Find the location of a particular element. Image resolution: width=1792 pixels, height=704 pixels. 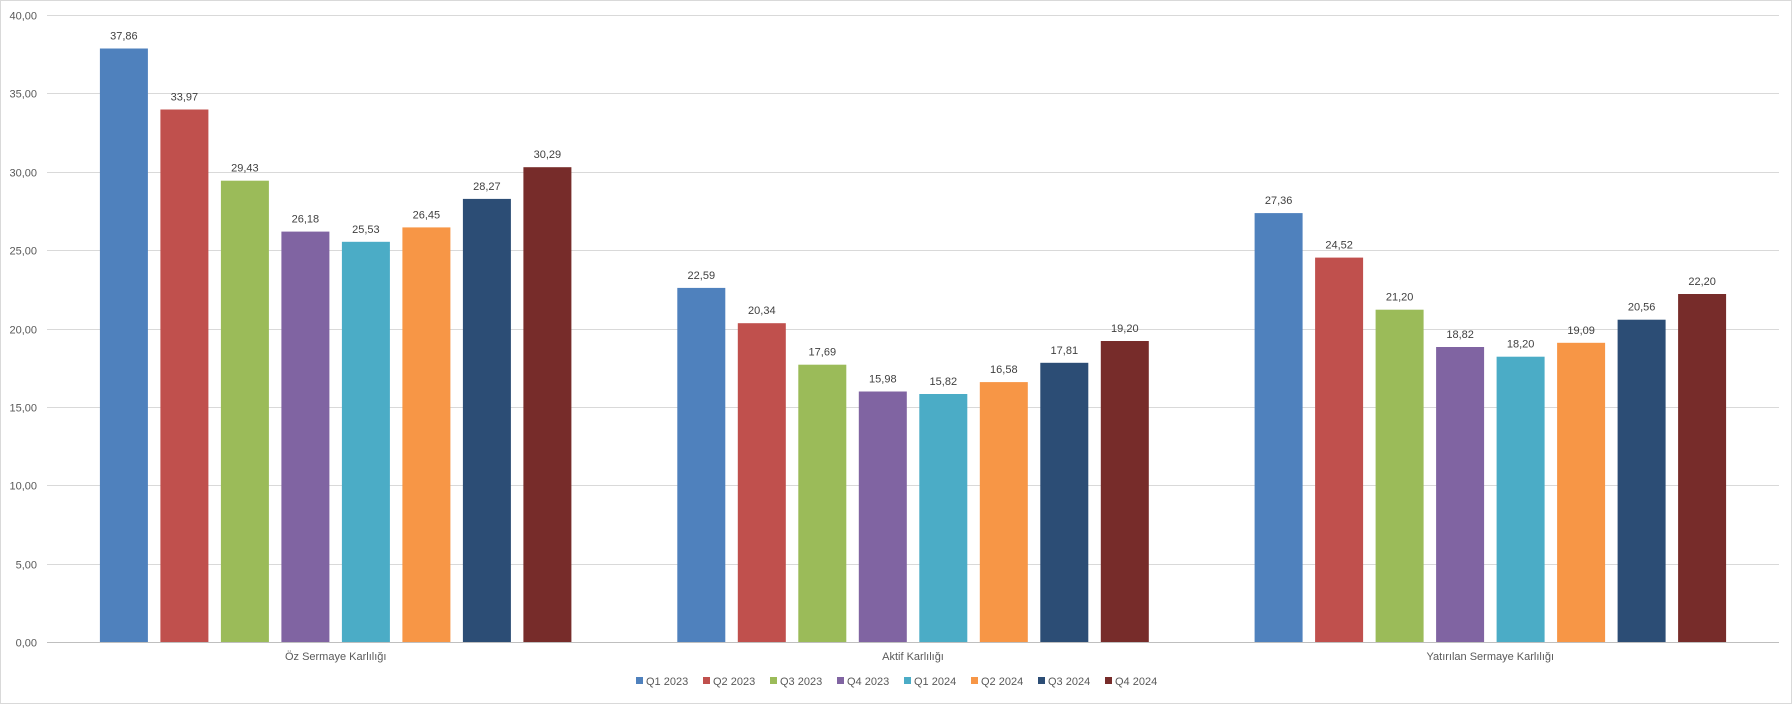

y-tick-label: 25,00 is located at coordinates (23, 252).